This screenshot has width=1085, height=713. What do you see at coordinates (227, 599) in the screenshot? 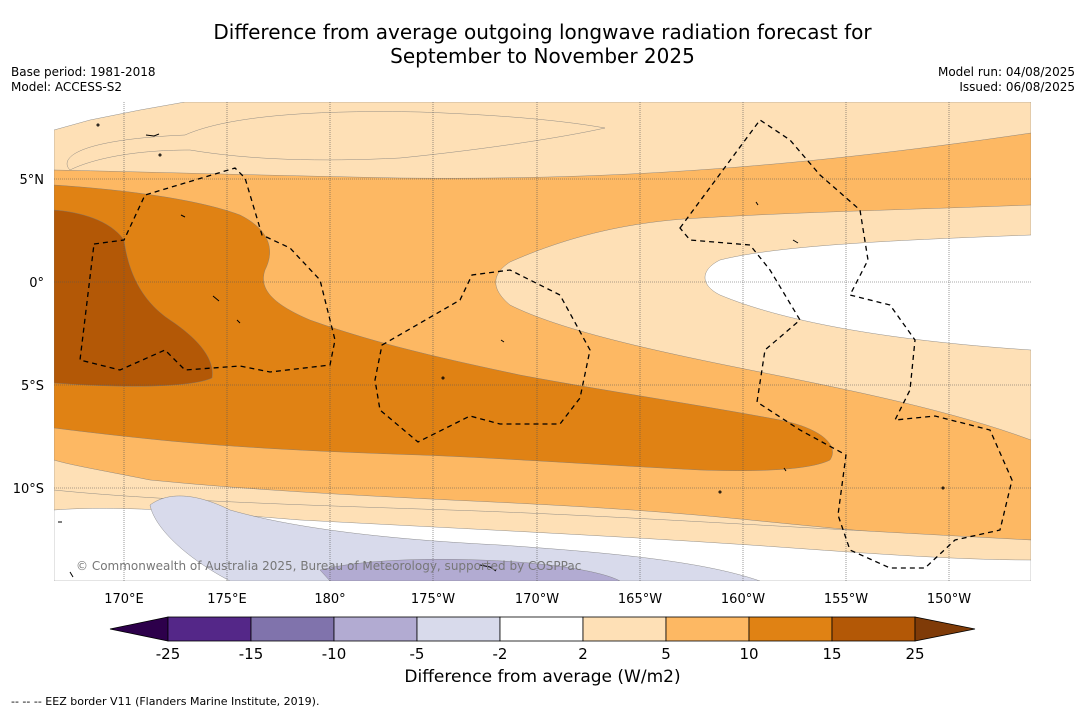
I see `lon-label: 175°E` at bounding box center [227, 599].